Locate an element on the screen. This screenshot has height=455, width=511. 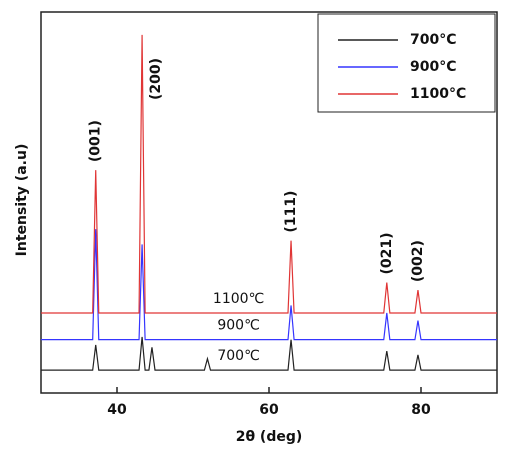
peak-label: (200) is located at coordinates (156, 79).